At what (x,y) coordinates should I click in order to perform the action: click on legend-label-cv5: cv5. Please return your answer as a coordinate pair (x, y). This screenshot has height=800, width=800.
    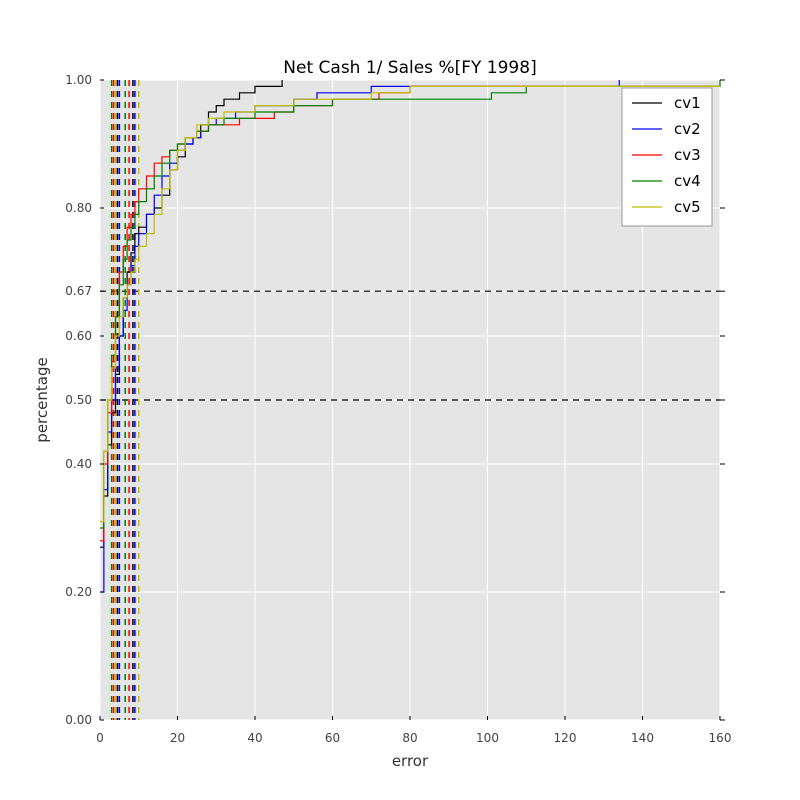
    Looking at the image, I should click on (687, 207).